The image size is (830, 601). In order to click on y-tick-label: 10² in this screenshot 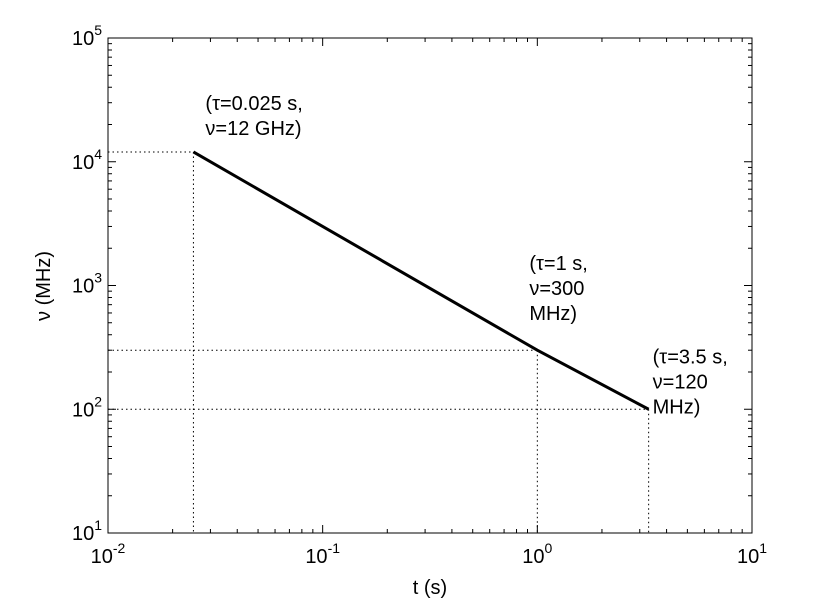, I will do `click(87, 407)`.